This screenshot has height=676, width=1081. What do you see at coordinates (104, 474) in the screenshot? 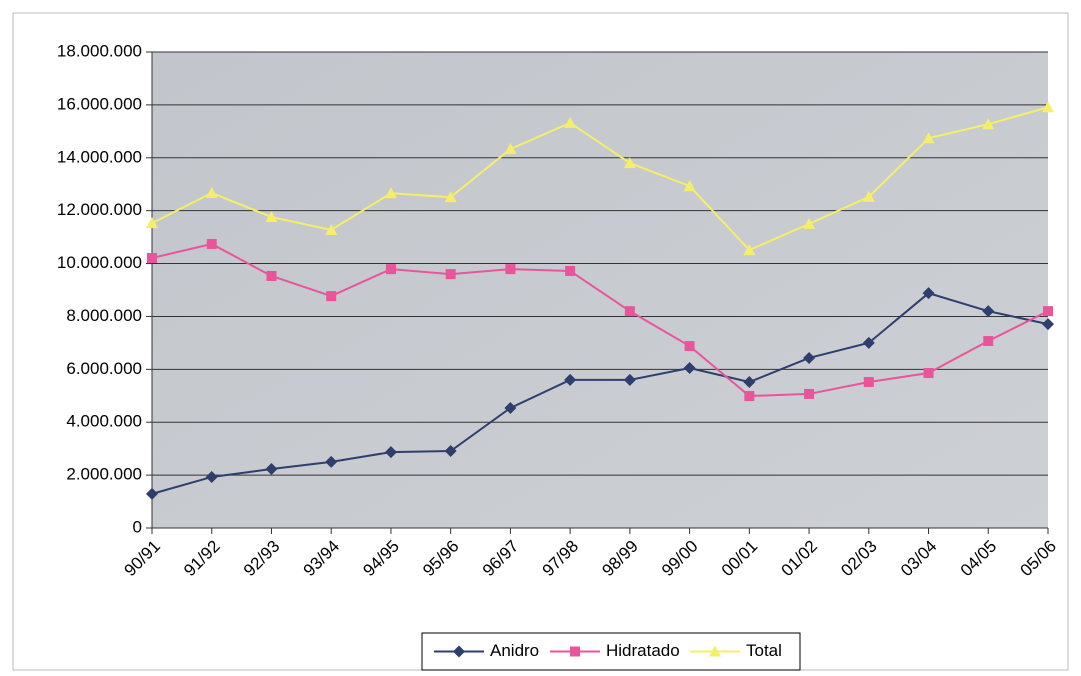
I see `y-tick-label: 2.000.000` at bounding box center [104, 474].